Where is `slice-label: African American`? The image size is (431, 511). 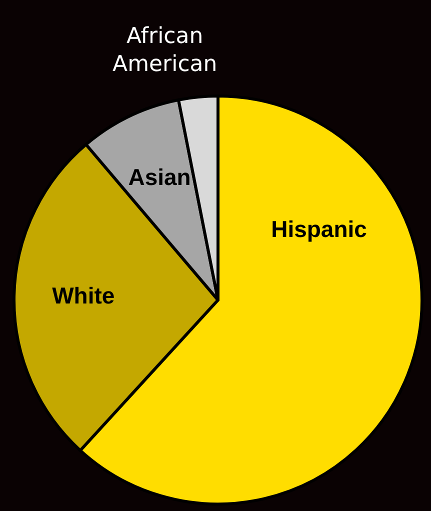 slice-label: African American is located at coordinates (165, 51).